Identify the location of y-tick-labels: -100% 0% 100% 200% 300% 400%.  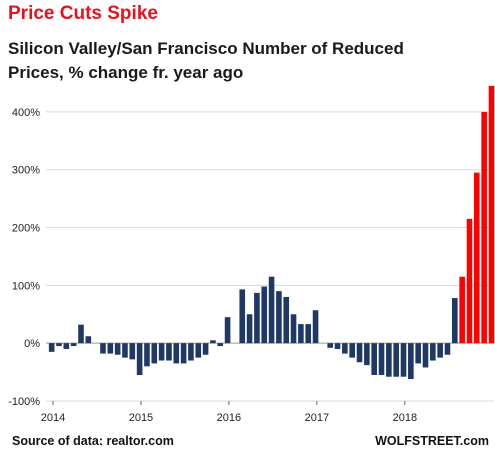
(24, 257).